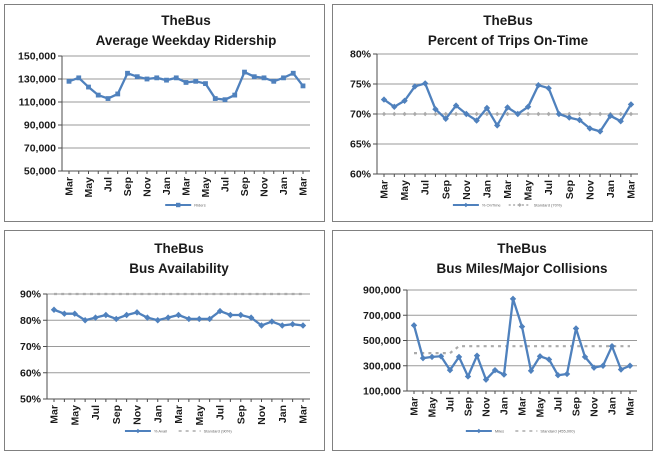  Describe the element at coordinates (522, 350) in the screenshot. I see `series-line-target` at that location.